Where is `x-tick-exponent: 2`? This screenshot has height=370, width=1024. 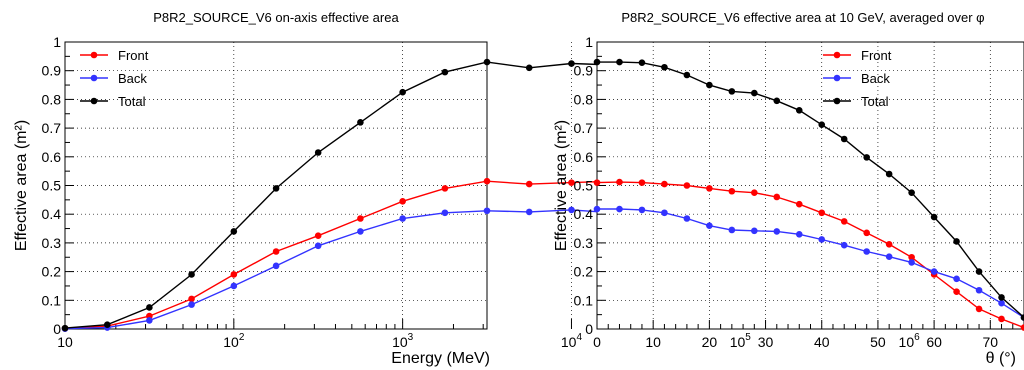
x-tick-exponent: 2 is located at coordinates (242, 337).